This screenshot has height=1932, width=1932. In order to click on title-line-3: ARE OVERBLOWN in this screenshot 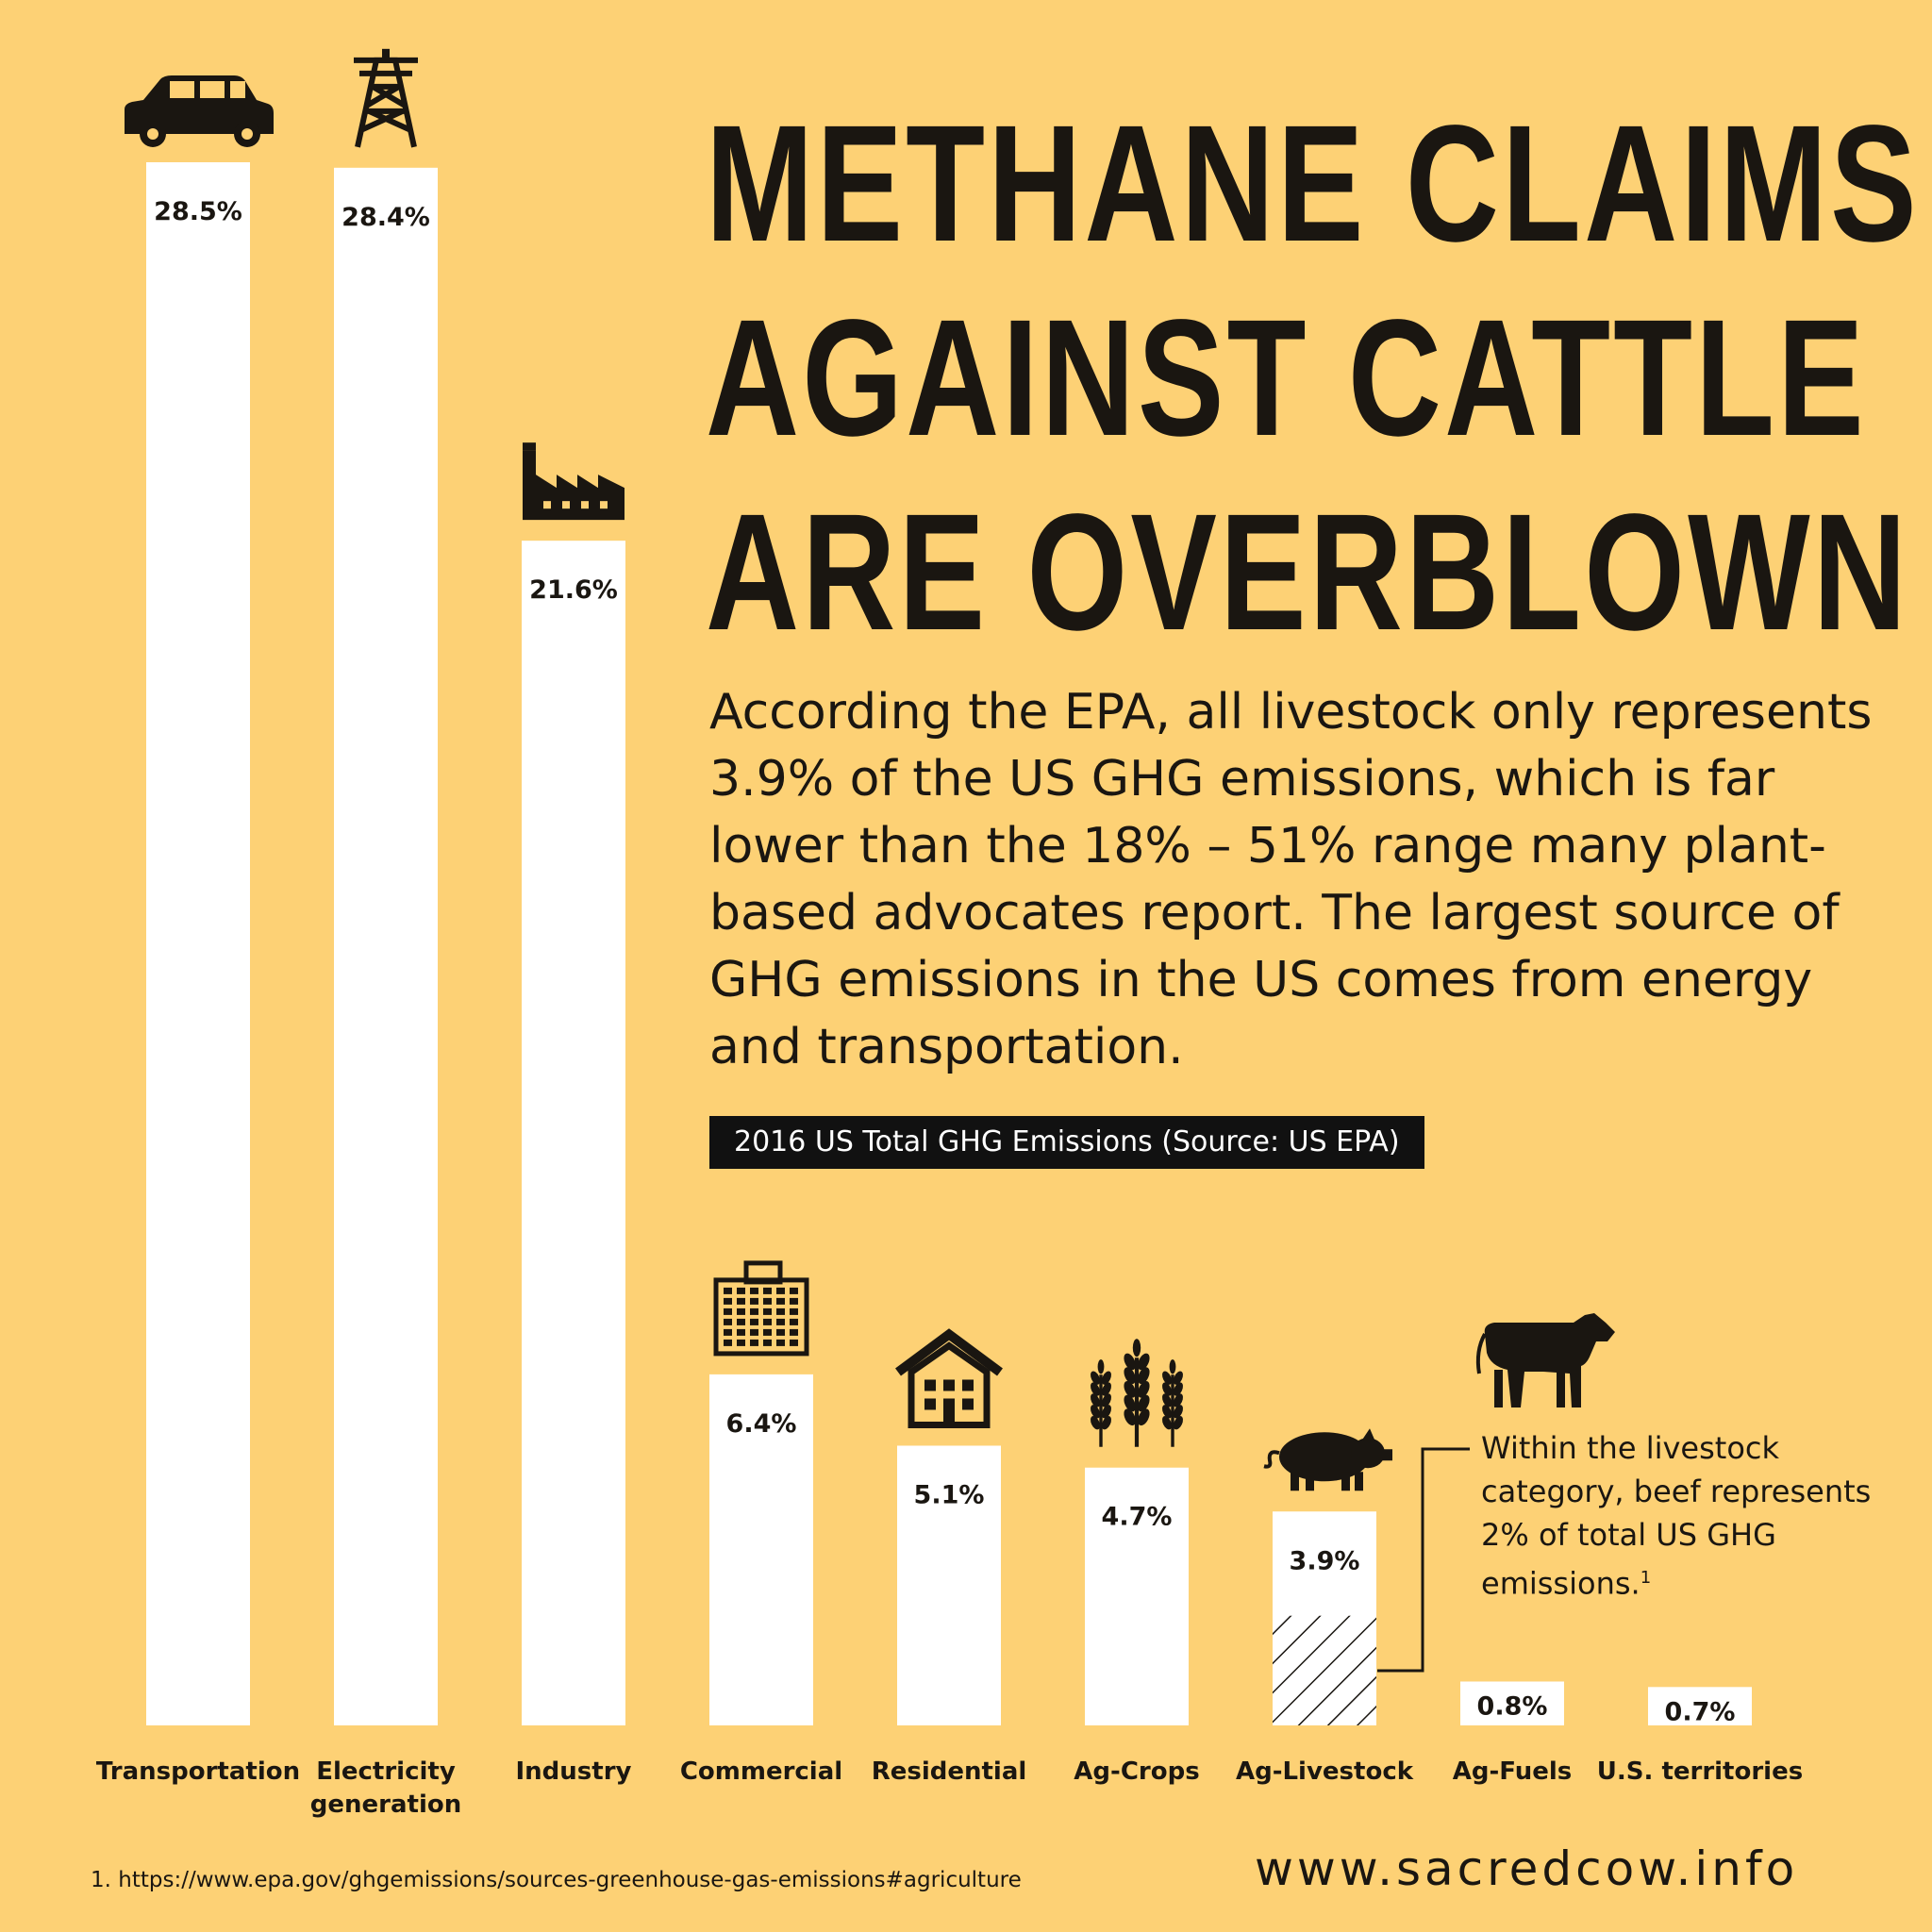, I will do `click(1308, 572)`.